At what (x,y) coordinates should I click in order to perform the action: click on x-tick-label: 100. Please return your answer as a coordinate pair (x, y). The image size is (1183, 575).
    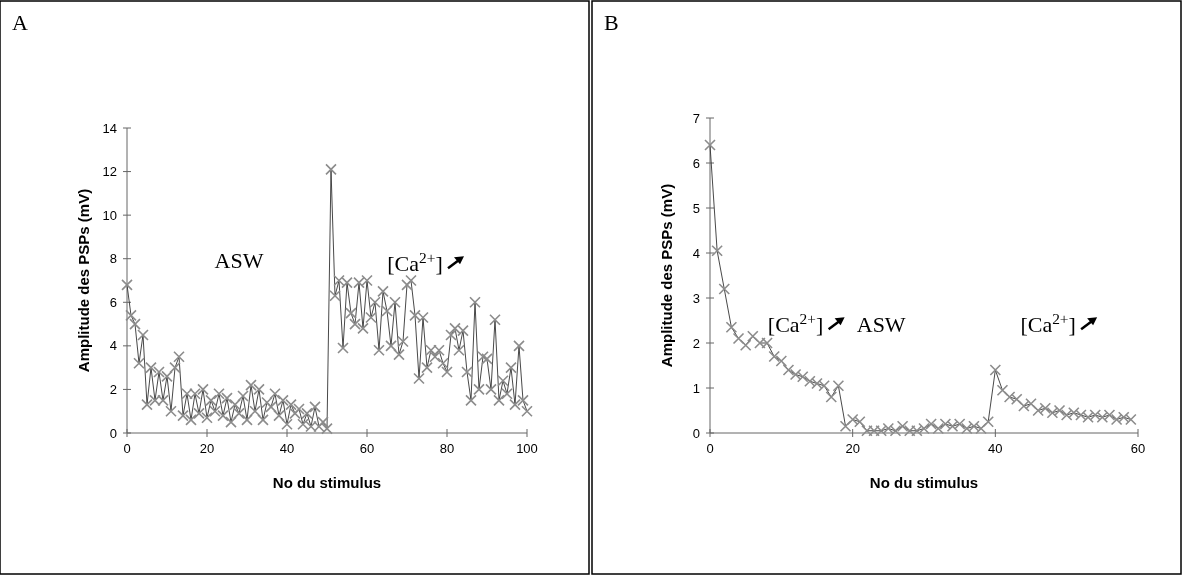
    Looking at the image, I should click on (527, 448).